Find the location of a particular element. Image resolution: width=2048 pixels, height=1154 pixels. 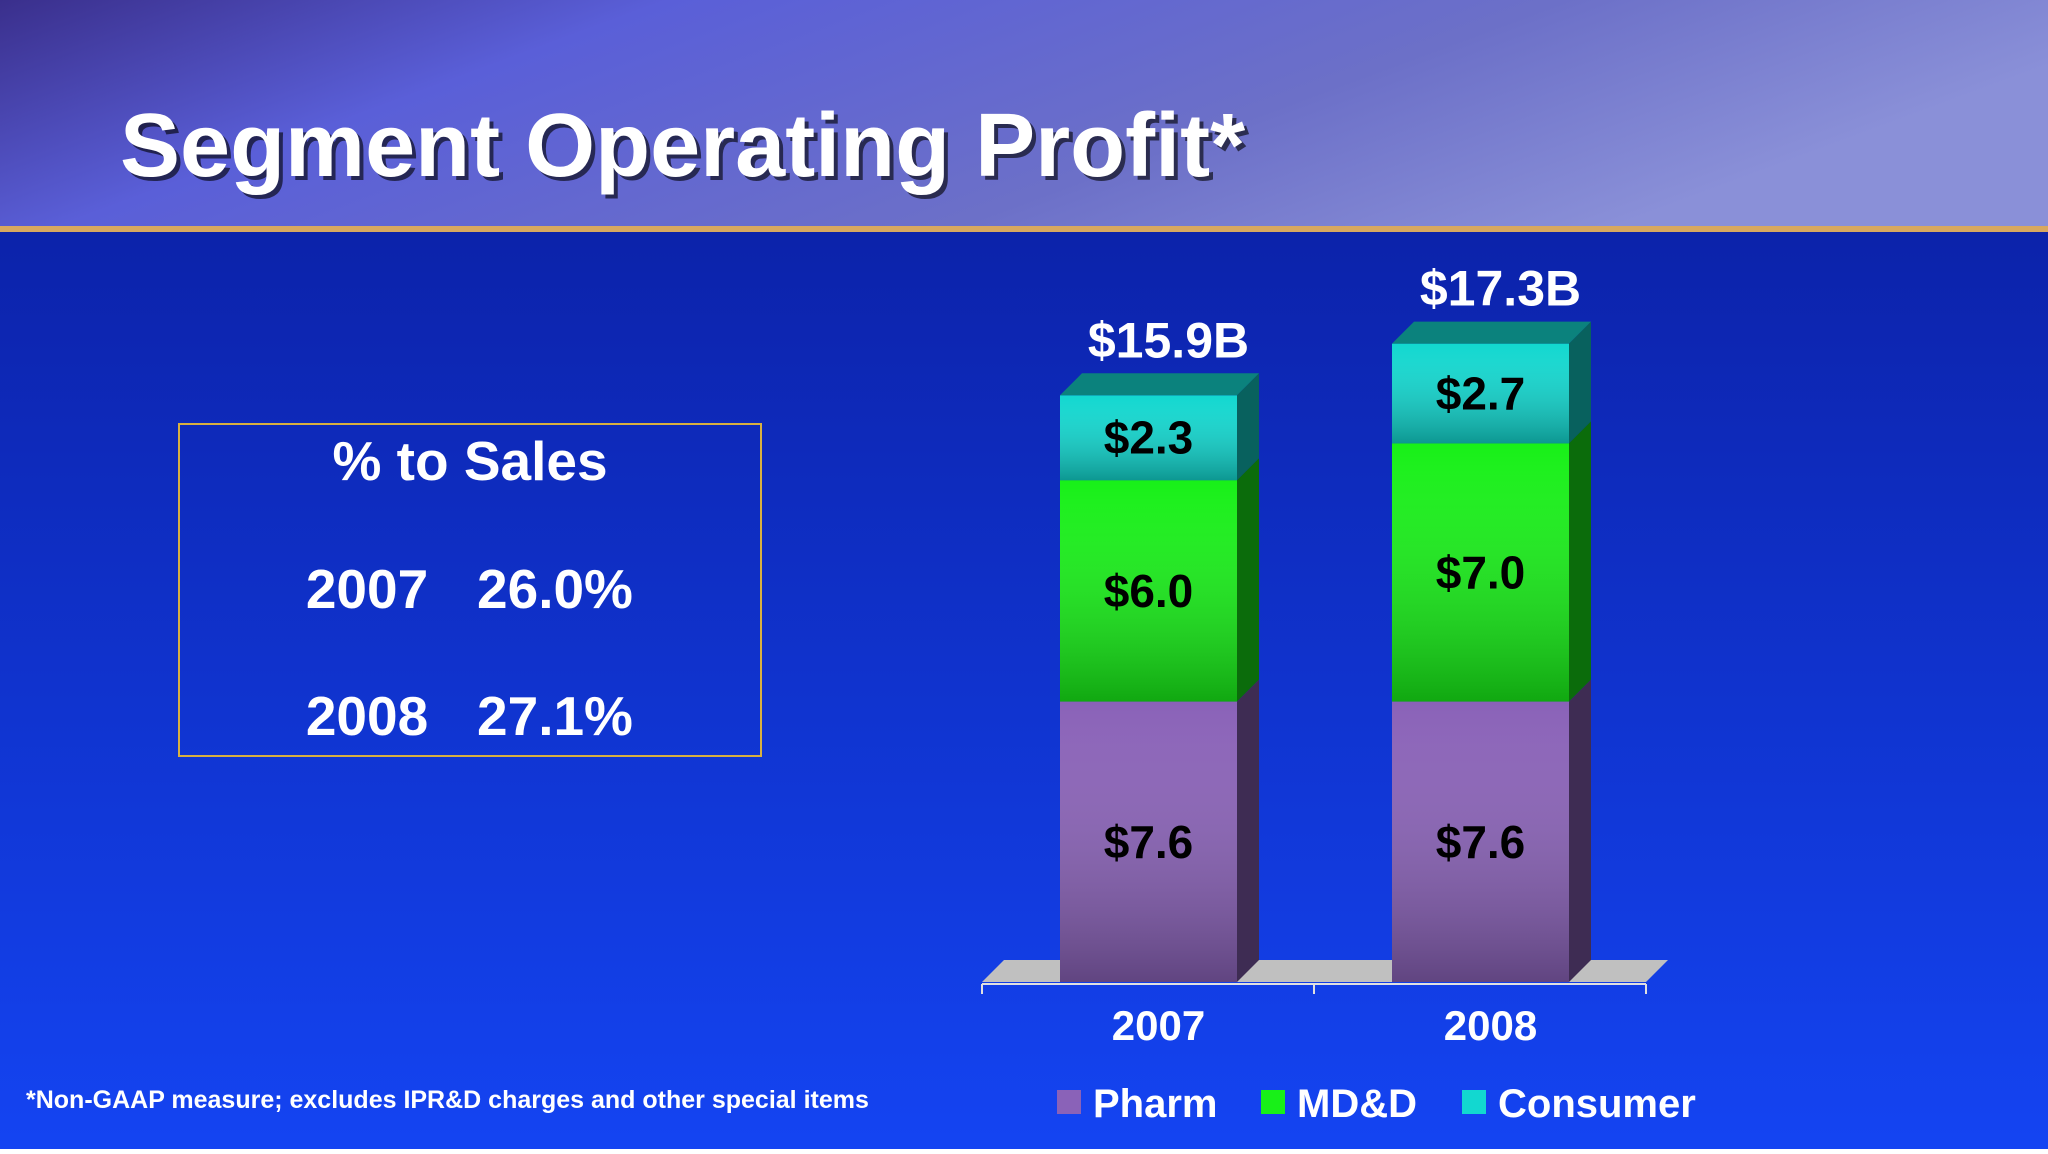

info-pct: 27.1% is located at coordinates (555, 716).